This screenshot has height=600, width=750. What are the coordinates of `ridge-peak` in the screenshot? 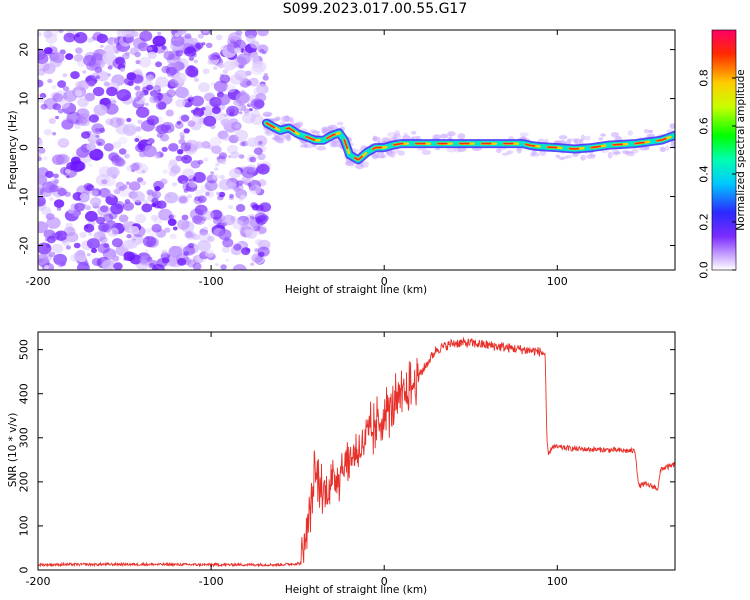 It's located at (470, 141).